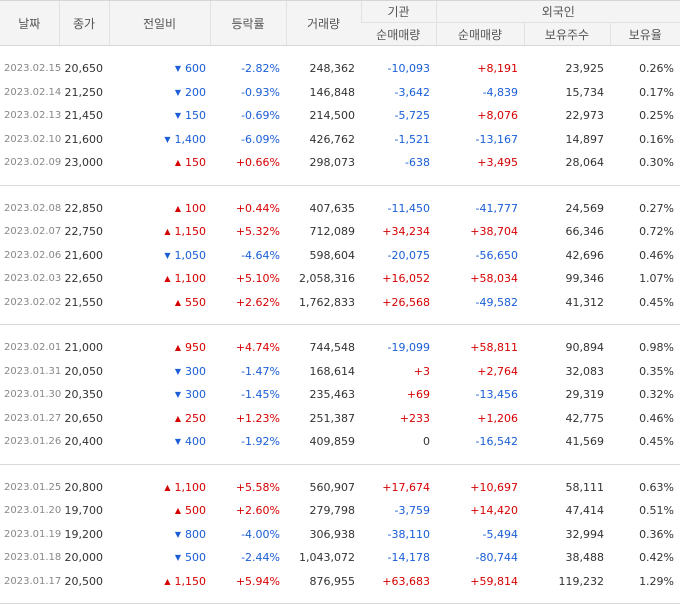 The height and width of the screenshot is (604, 680). What do you see at coordinates (33, 581) in the screenshot?
I see `date-cell: 2023.01.17` at bounding box center [33, 581].